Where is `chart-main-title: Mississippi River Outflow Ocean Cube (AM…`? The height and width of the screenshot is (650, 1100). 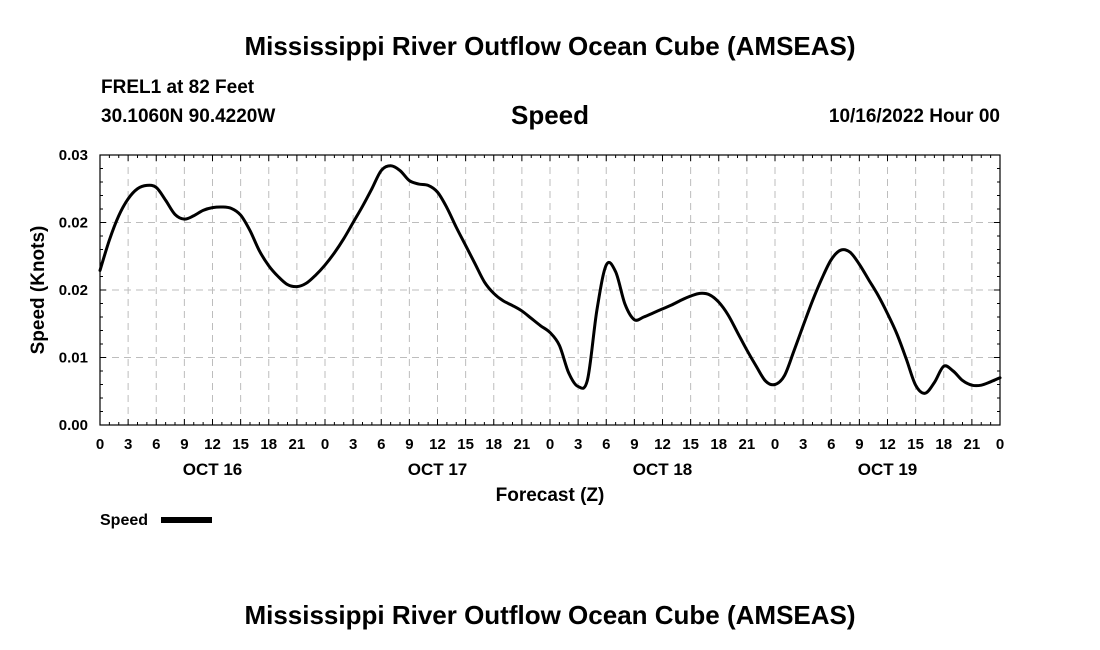
chart-main-title: Mississippi River Outflow Ocean Cube (AM… is located at coordinates (550, 46).